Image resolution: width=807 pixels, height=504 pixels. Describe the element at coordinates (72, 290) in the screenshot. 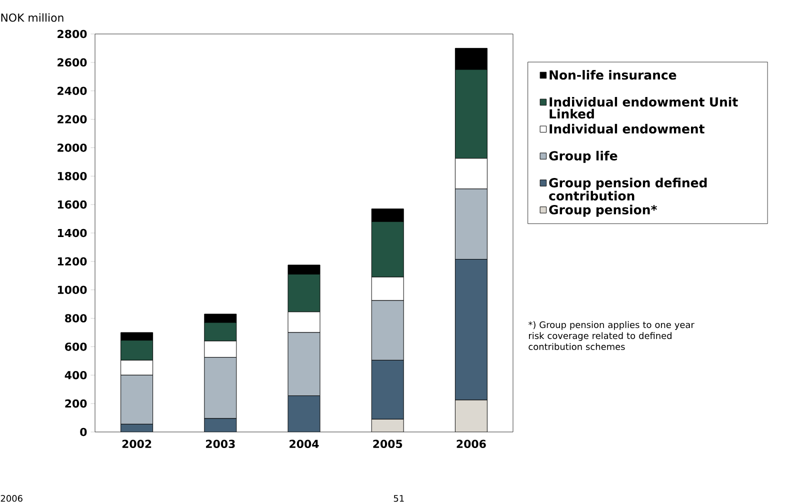

I see `y-tick-label: 1000` at that location.